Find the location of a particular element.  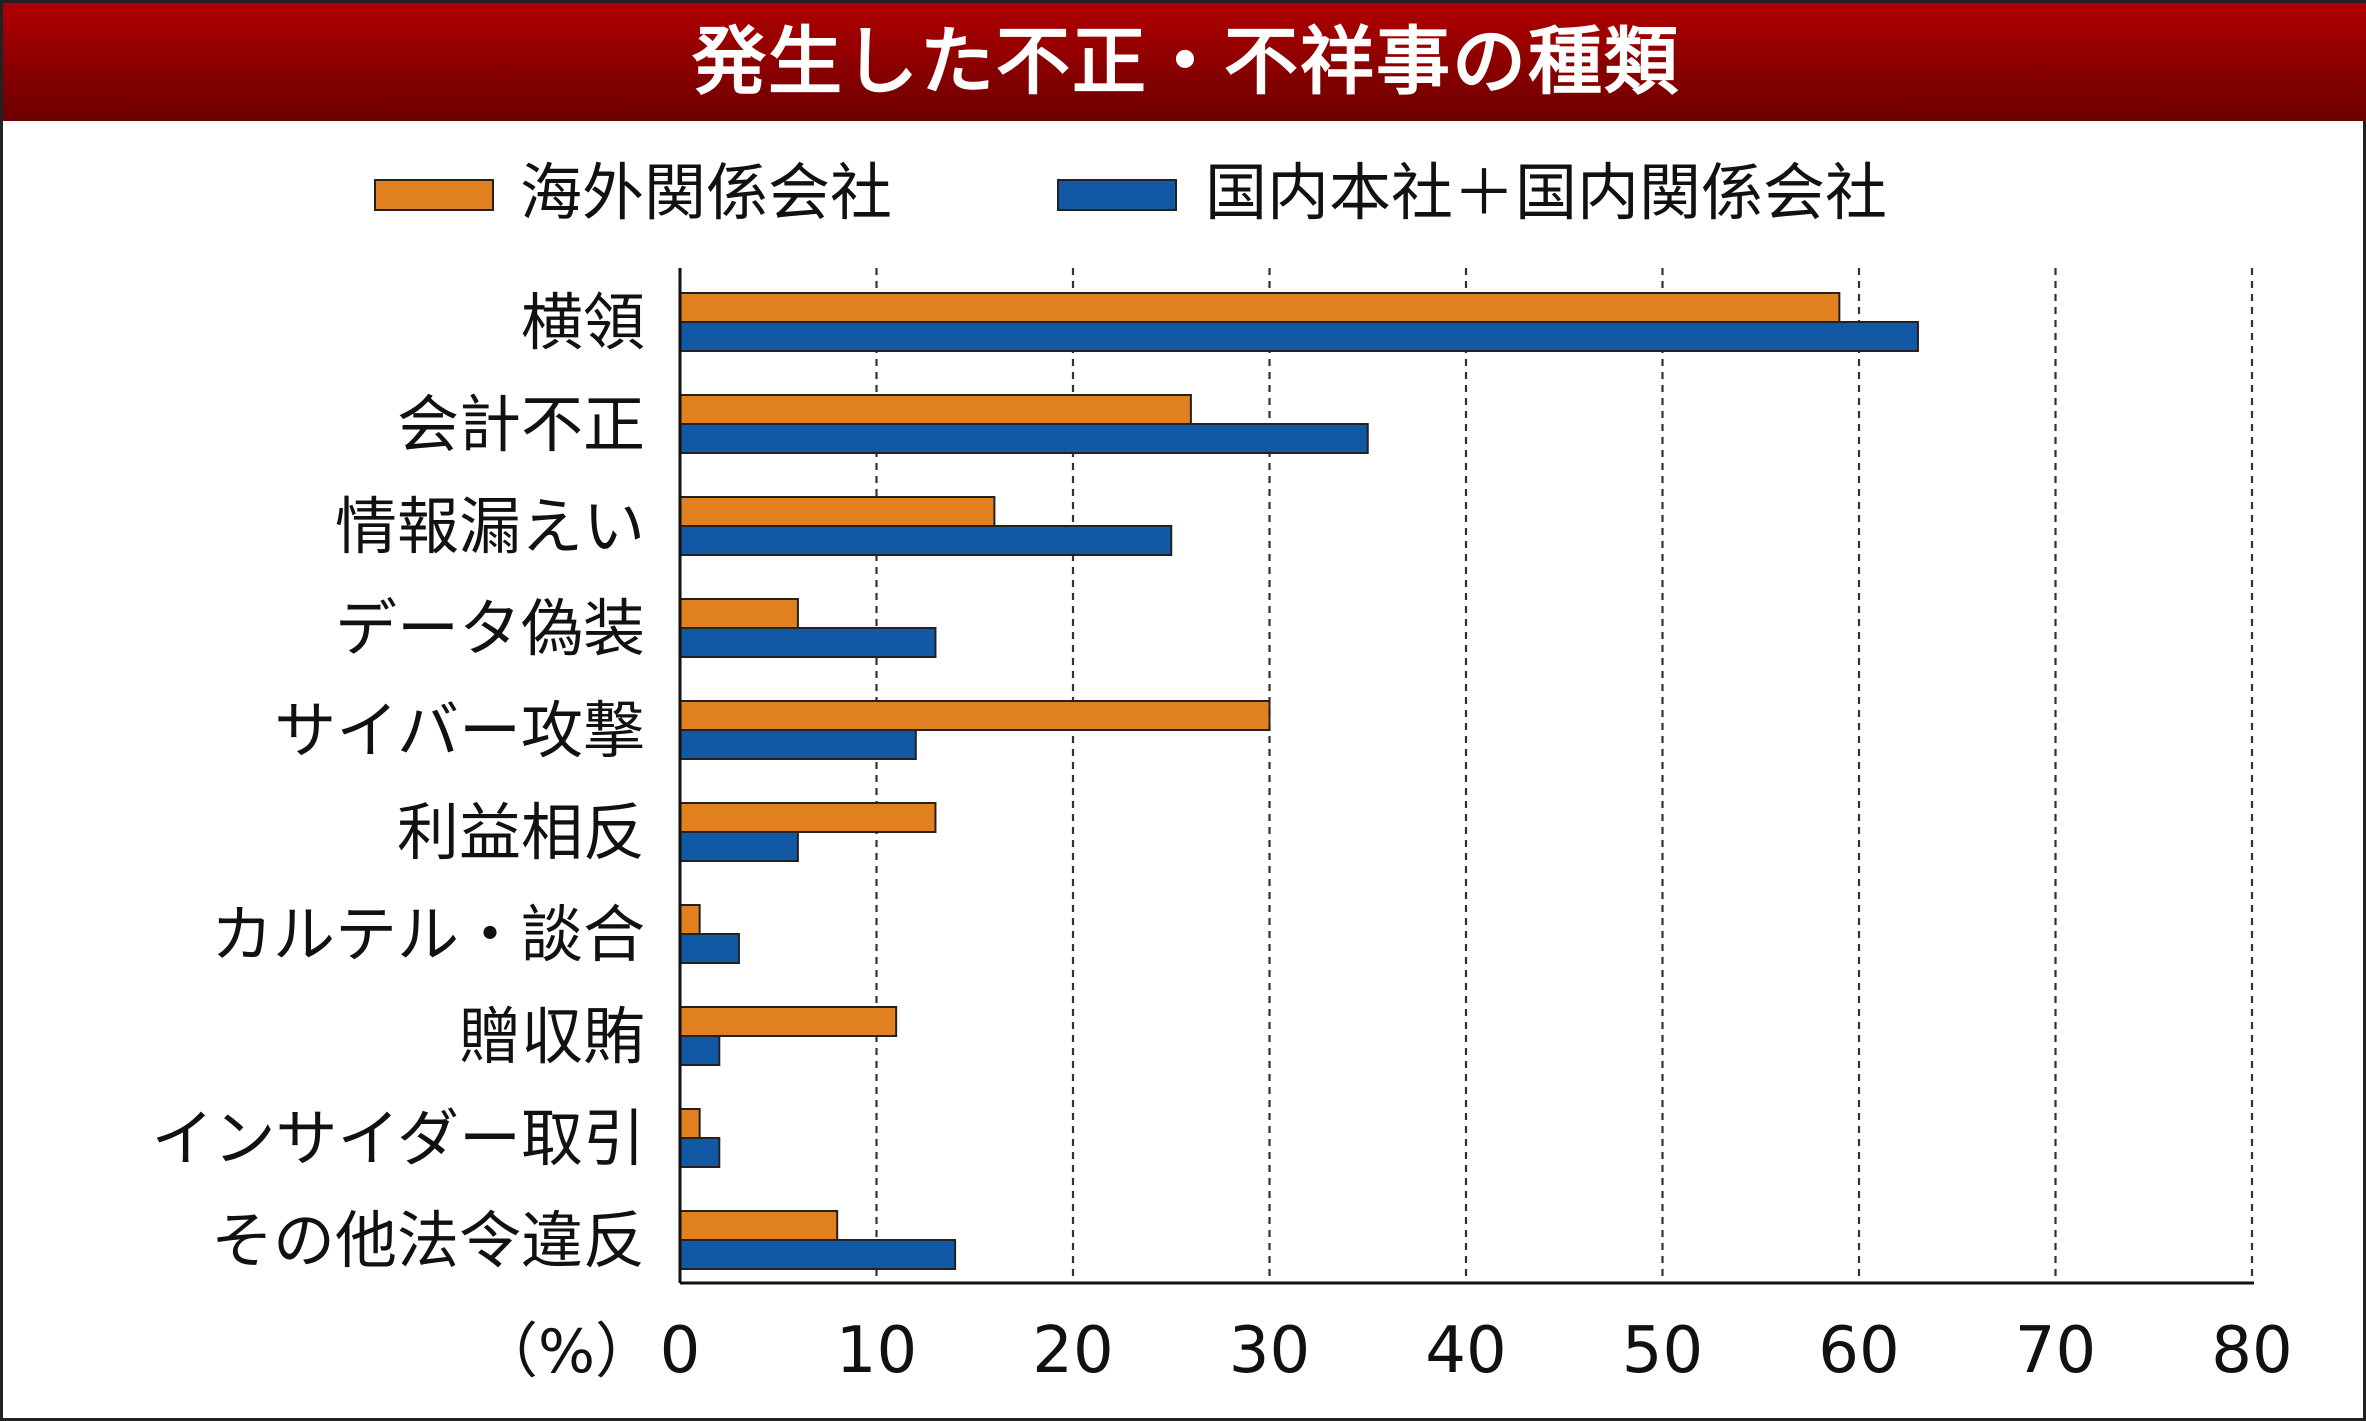

x-tick-label: 20 is located at coordinates (1072, 1351).